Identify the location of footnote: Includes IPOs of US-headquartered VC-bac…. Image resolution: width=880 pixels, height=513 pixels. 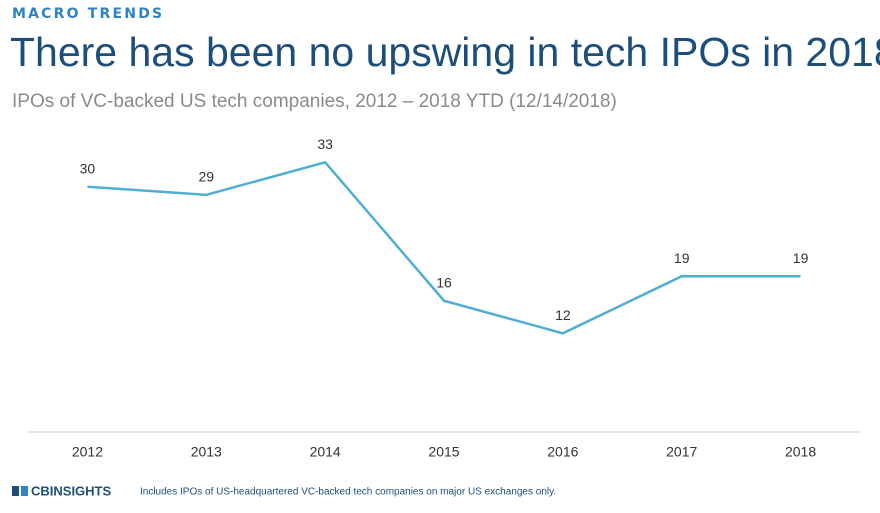
(348, 492).